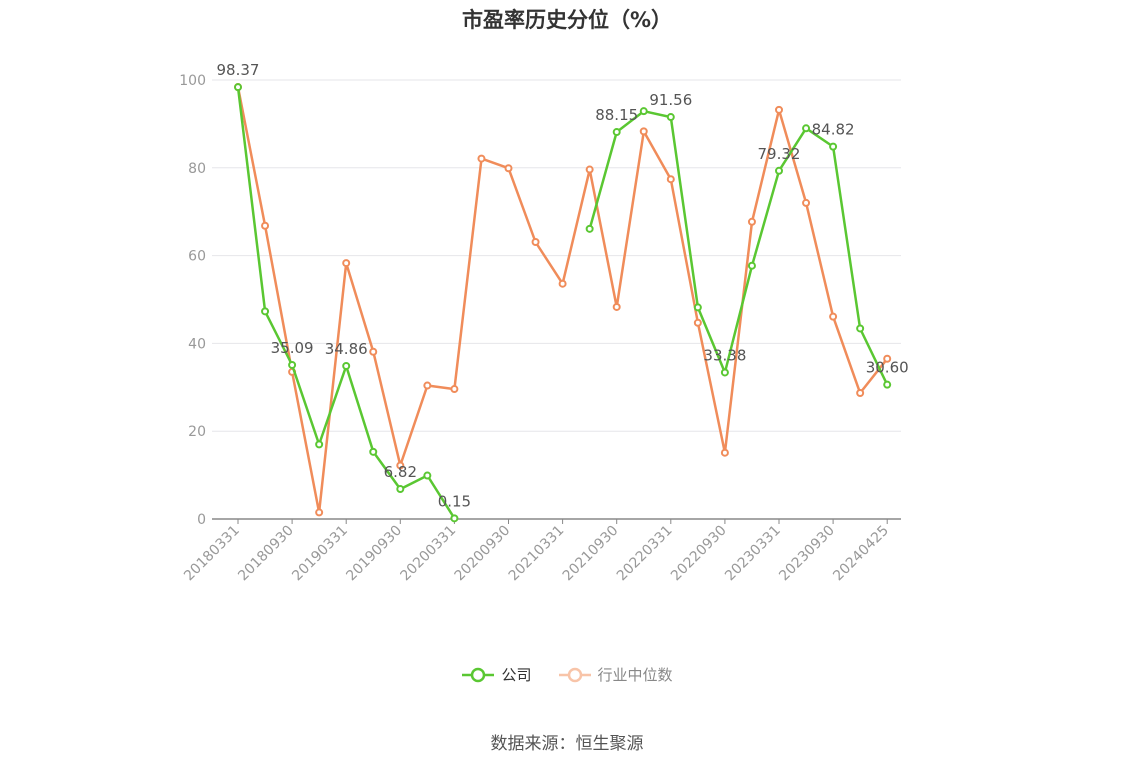 The image size is (1134, 766). Describe the element at coordinates (516, 675) in the screenshot. I see `legend-label-company: 公司` at that location.